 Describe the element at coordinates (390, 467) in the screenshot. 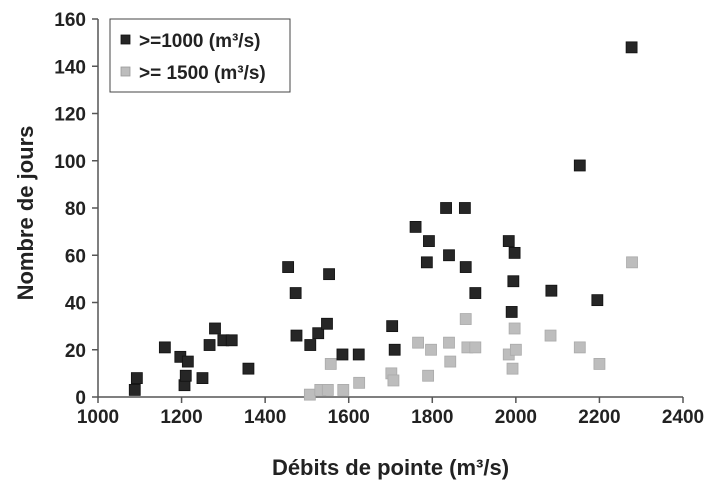

I see `x-axis-title: Débits de pointe (m³/s)` at that location.